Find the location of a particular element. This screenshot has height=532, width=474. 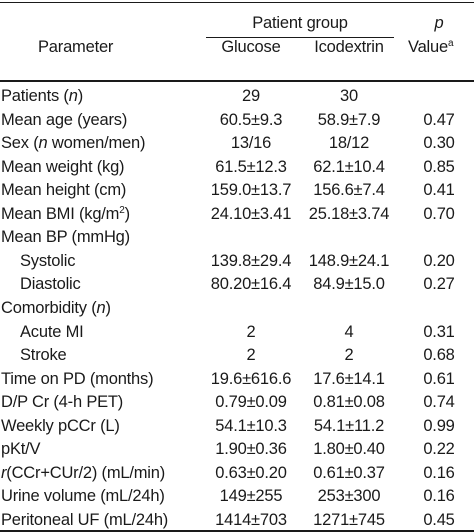

icodextrin-cell: 18/12 is located at coordinates (349, 143).